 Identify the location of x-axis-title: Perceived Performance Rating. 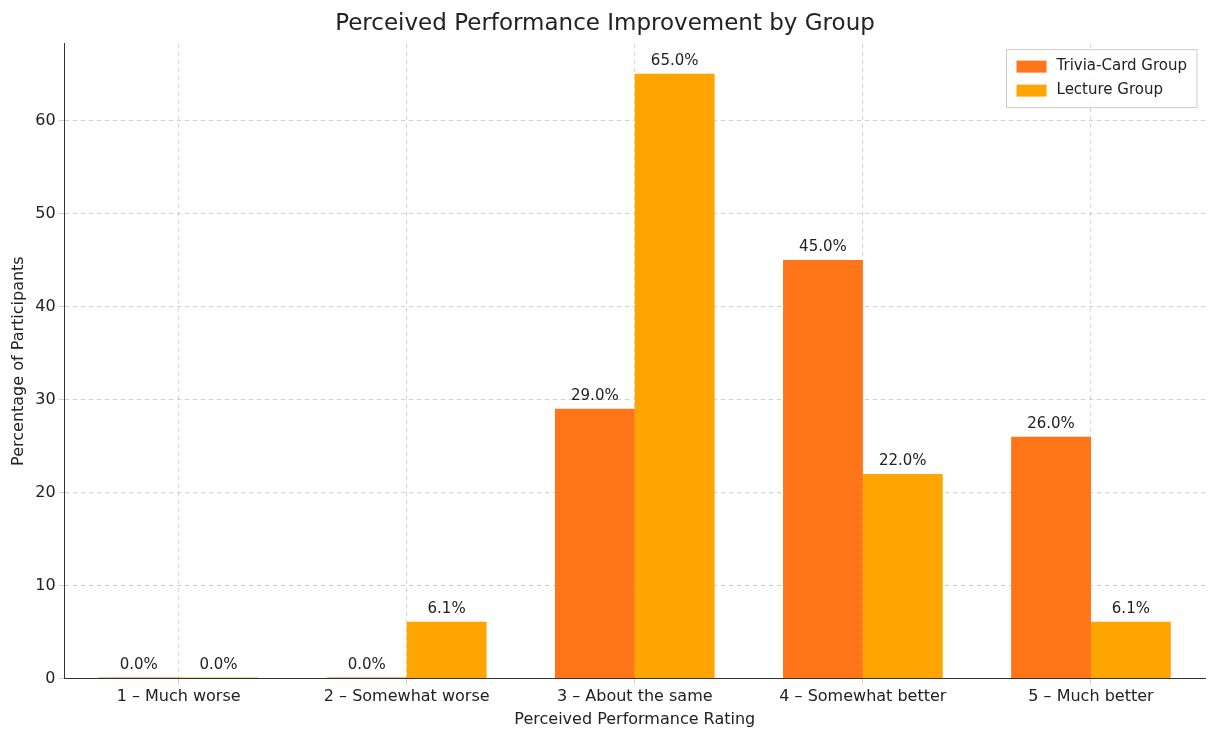
(635, 718).